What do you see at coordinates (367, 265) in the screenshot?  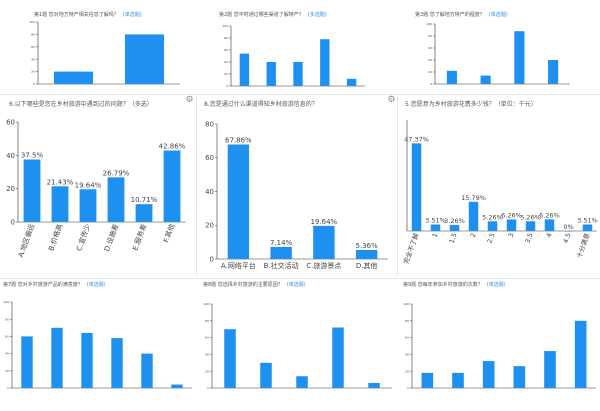 I see `x-tick-label: D.其他` at bounding box center [367, 265].